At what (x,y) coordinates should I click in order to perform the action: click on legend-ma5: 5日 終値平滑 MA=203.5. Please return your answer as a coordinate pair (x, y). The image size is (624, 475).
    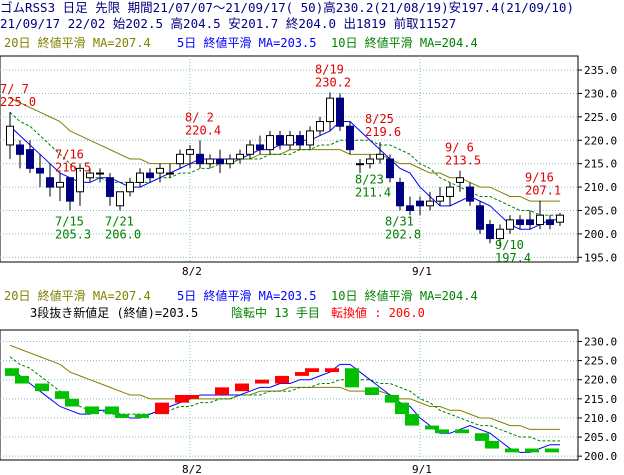
    Looking at the image, I should click on (246, 42).